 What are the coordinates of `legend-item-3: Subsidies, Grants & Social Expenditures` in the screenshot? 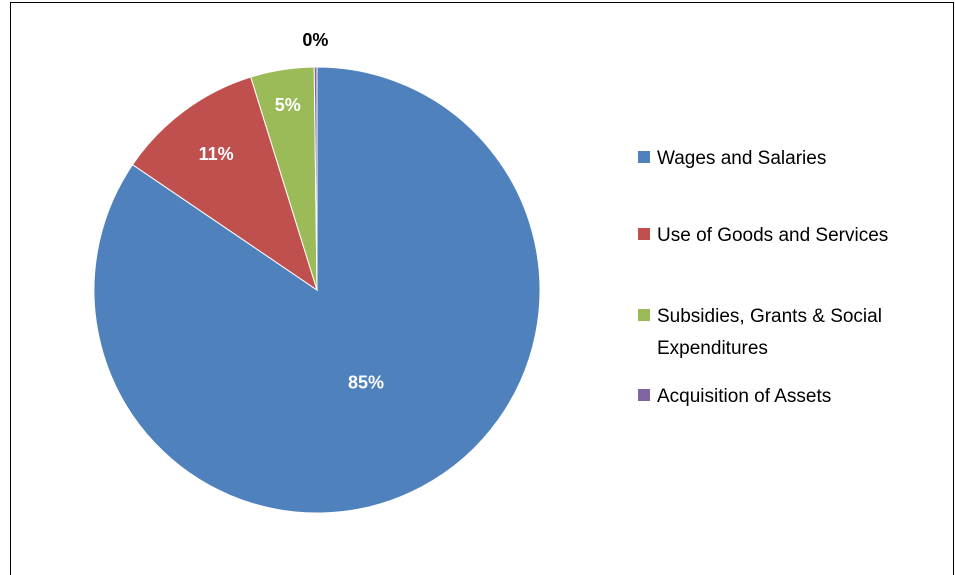 It's located at (760, 332).